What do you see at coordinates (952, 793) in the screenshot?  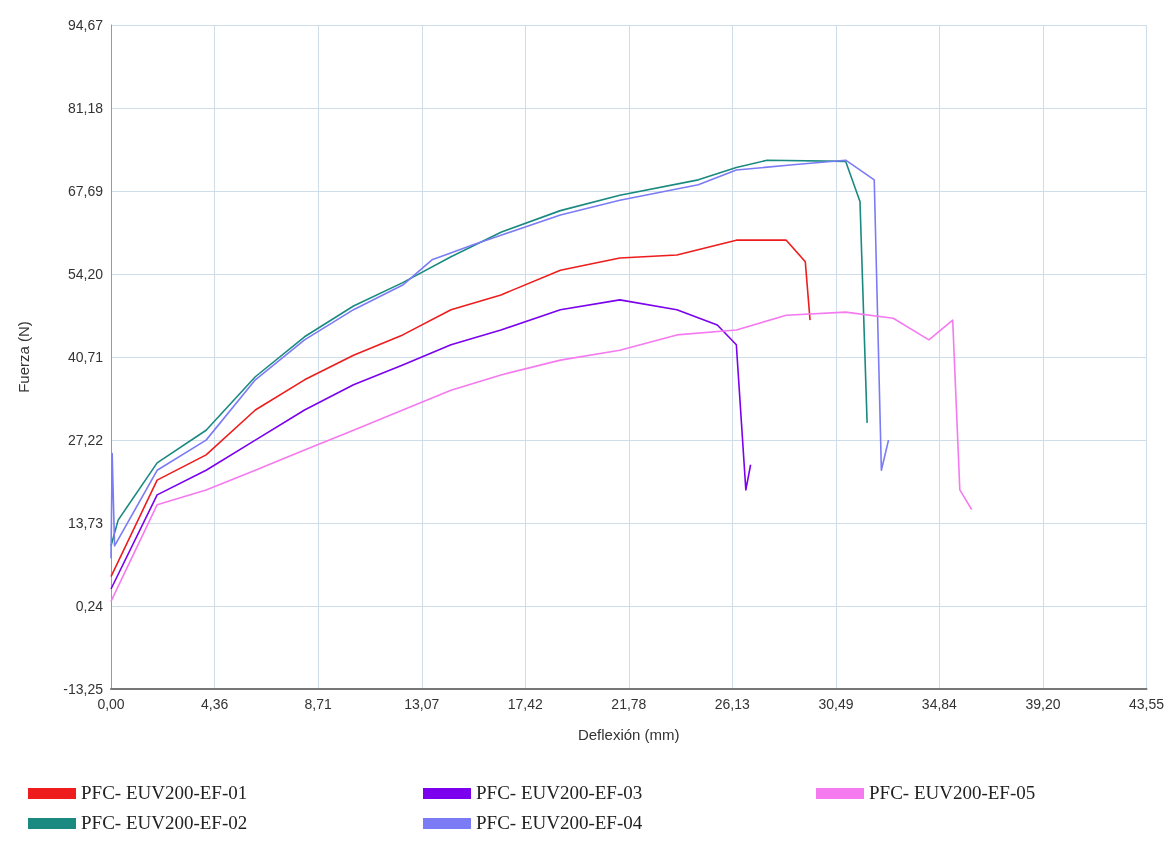 I see `legend-label: PFC- EUV200-EF-05` at bounding box center [952, 793].